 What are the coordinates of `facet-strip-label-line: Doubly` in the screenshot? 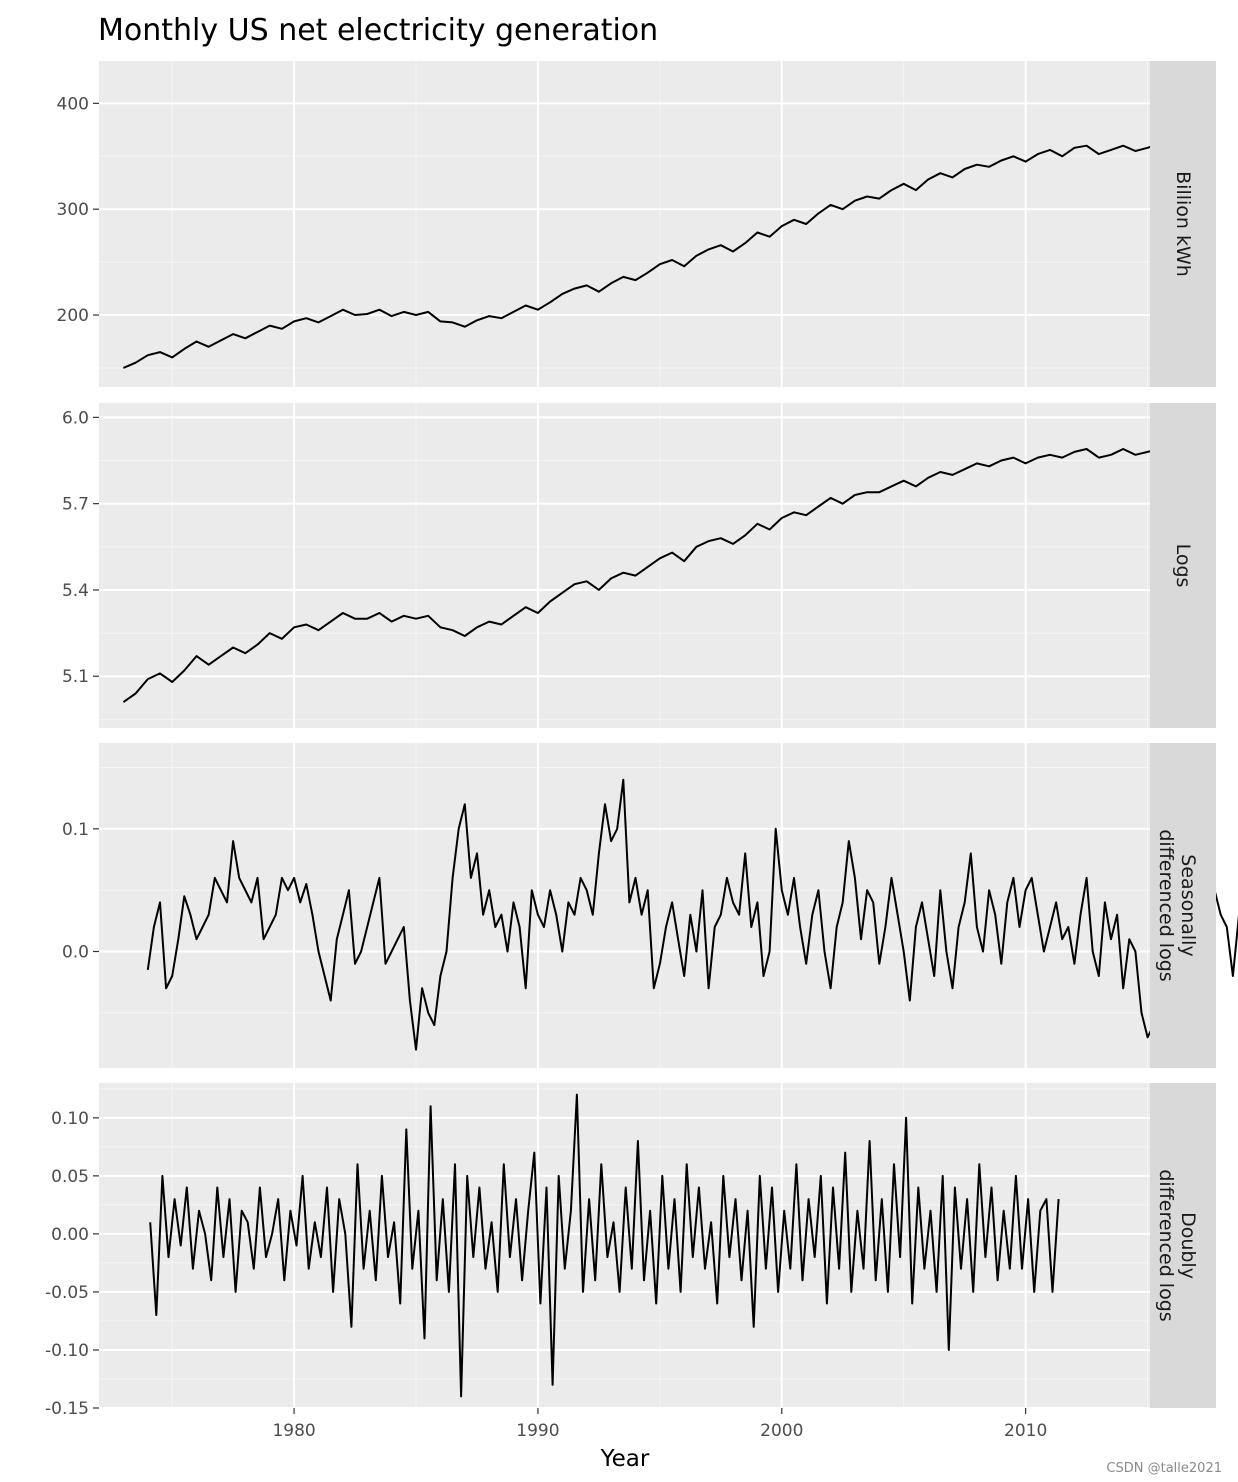 It's located at (1188, 1245).